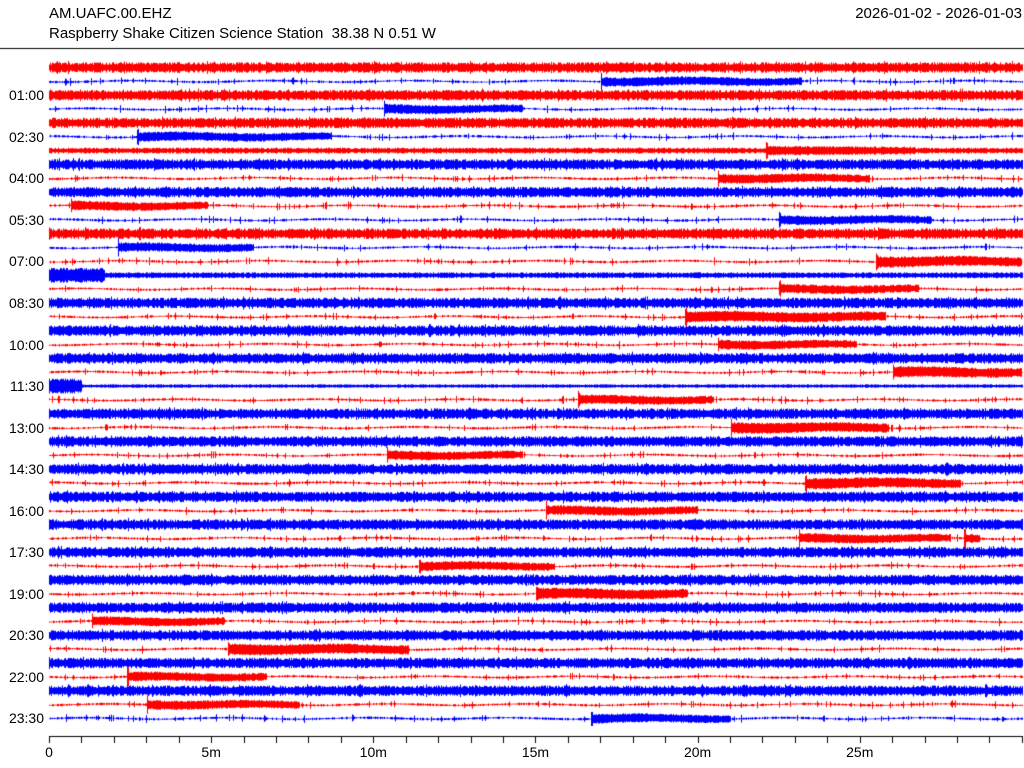  What do you see at coordinates (26, 427) in the screenshot?
I see `time-label: 13:00` at bounding box center [26, 427].